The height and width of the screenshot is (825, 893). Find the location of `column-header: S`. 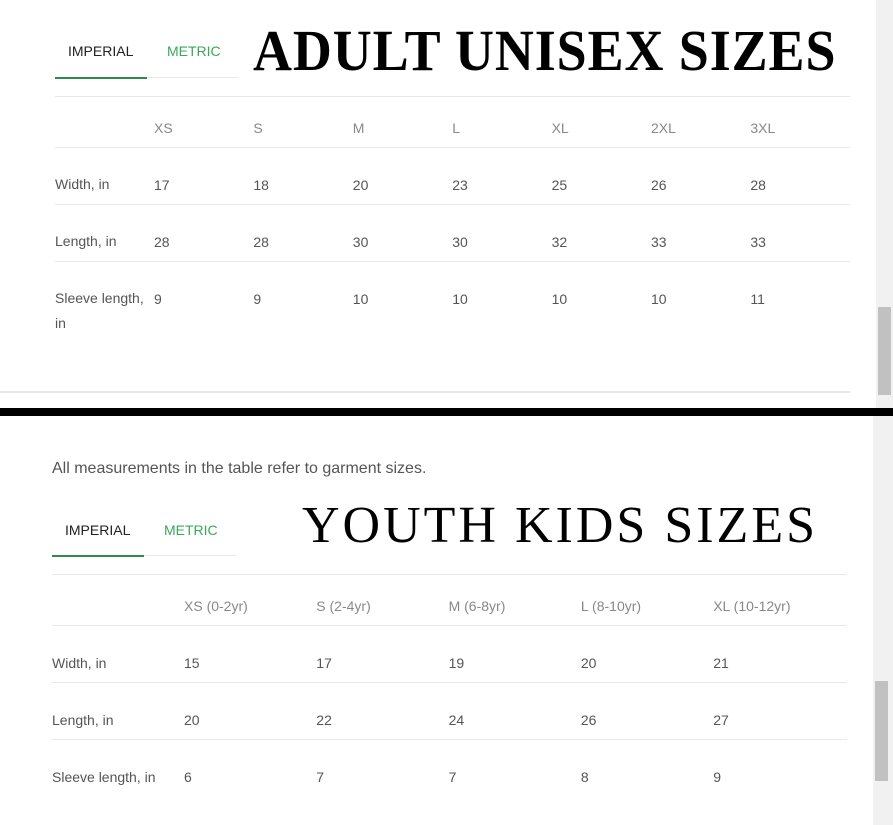

column-header: S is located at coordinates (258, 128).